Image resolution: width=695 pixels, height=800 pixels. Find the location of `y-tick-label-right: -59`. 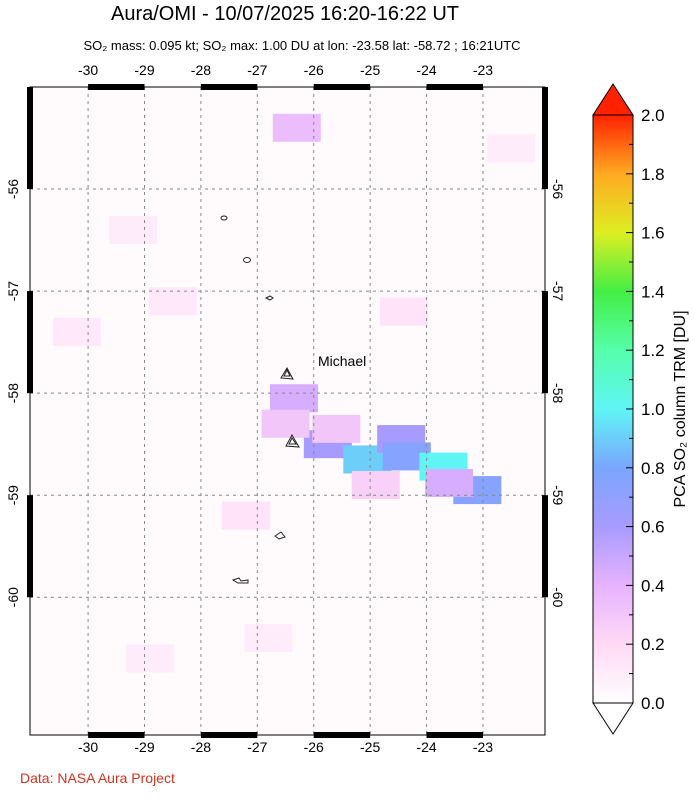

y-tick-label-right: -59 is located at coordinates (558, 495).